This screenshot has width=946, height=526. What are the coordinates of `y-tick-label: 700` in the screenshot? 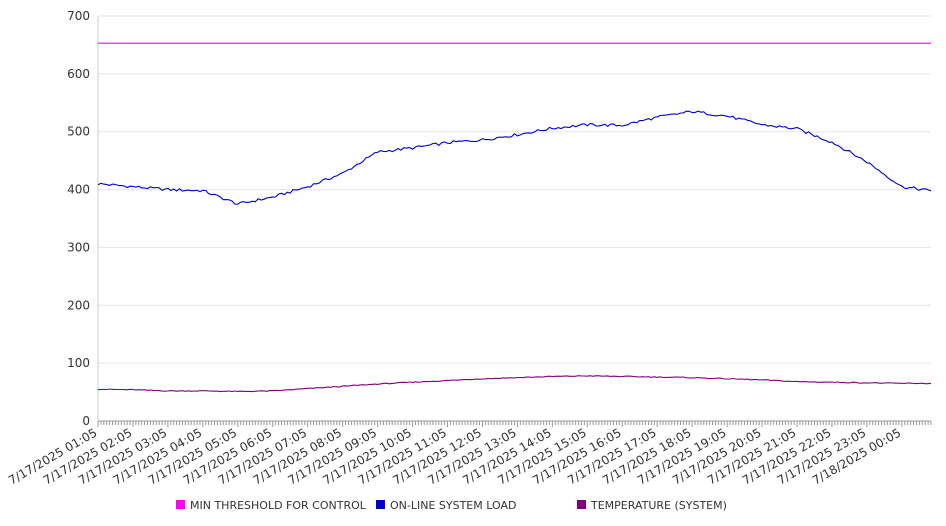 It's located at (78, 16).